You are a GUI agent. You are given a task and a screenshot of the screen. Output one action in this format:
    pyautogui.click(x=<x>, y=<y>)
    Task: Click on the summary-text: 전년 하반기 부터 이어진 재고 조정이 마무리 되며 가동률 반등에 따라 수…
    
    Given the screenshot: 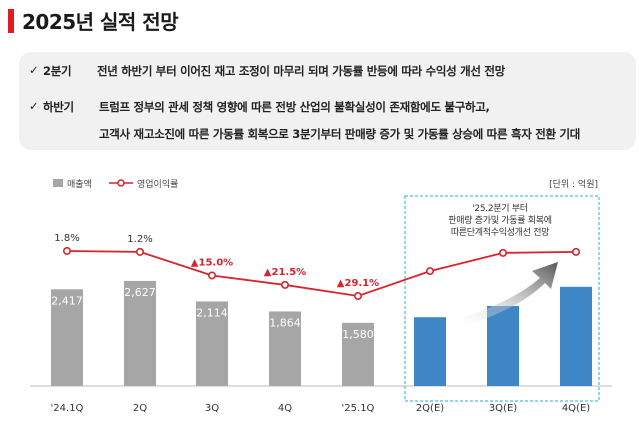 What is the action you would take?
    pyautogui.click(x=301, y=71)
    